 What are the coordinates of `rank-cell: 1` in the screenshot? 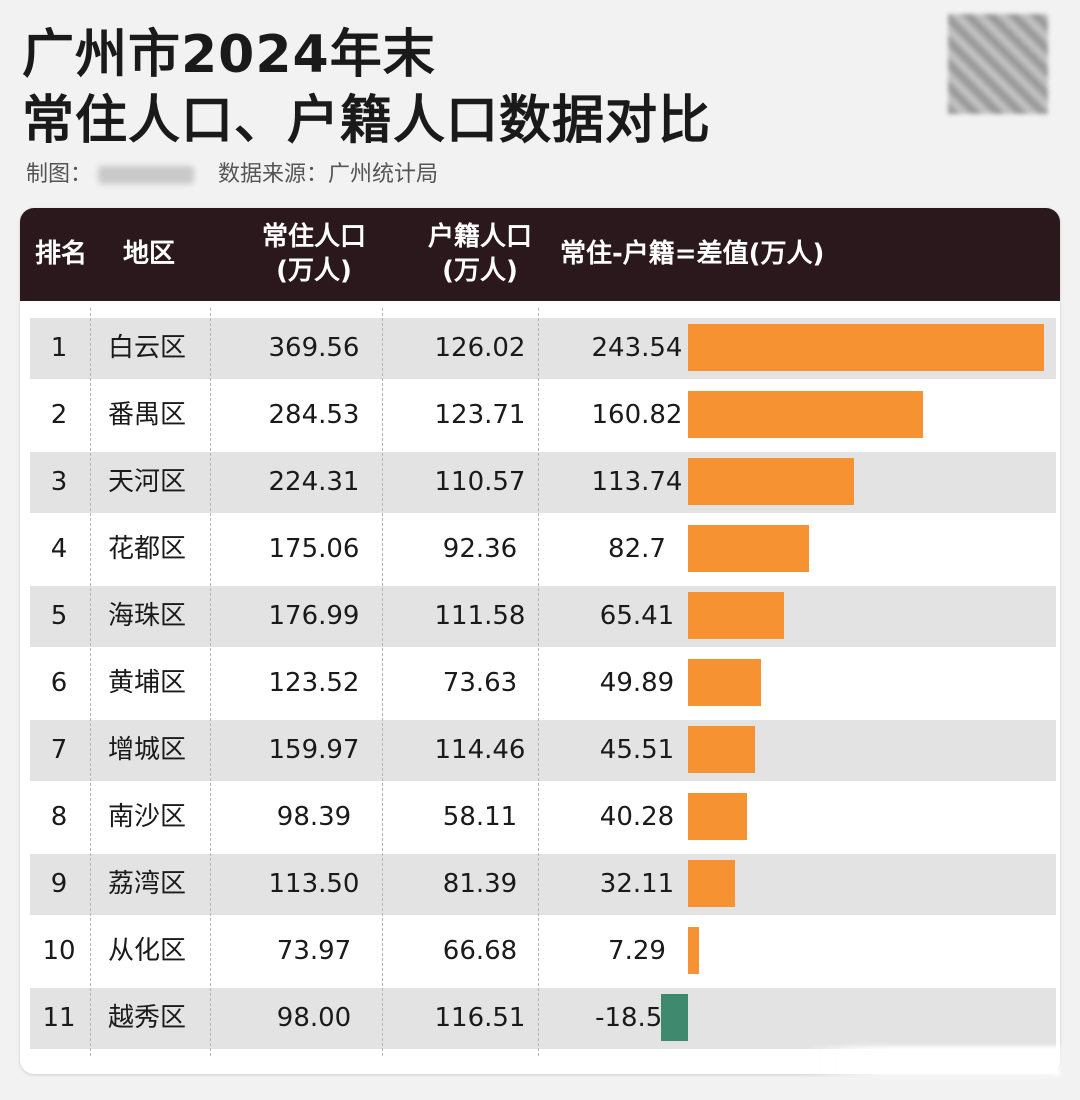 It's located at (59, 348).